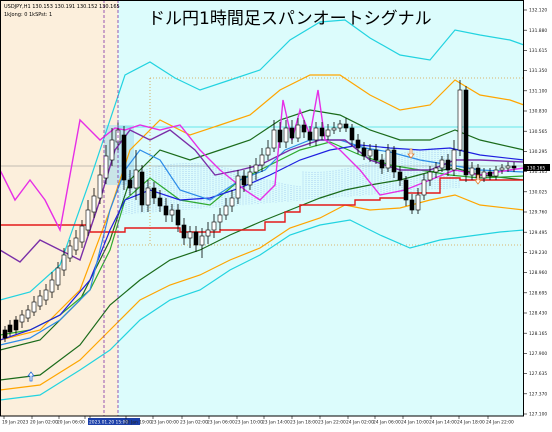  Describe the element at coordinates (28, 15) in the screenshot. I see `indicator-info-line: 1kJong: 0 1kSPst: 1` at that location.